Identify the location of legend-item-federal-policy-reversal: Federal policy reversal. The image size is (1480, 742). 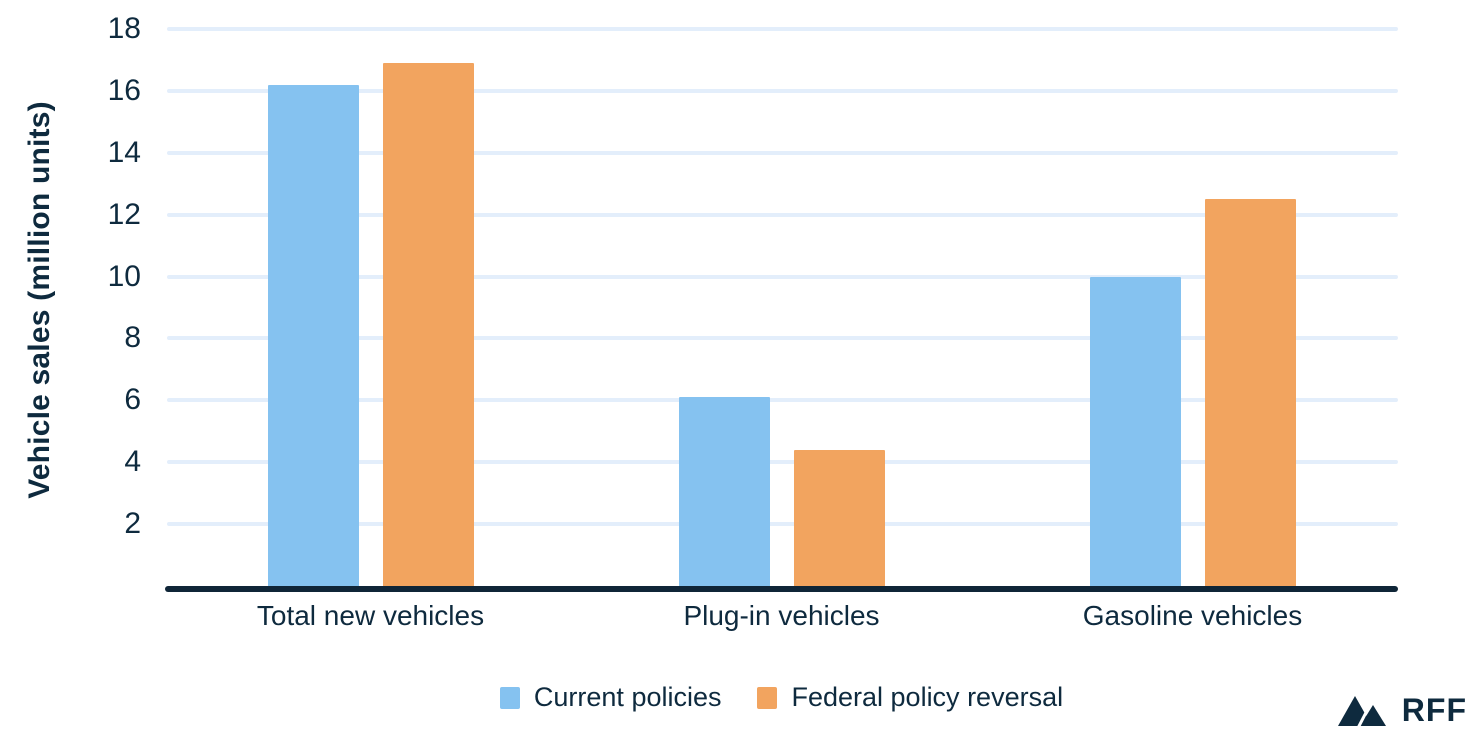
(910, 697).